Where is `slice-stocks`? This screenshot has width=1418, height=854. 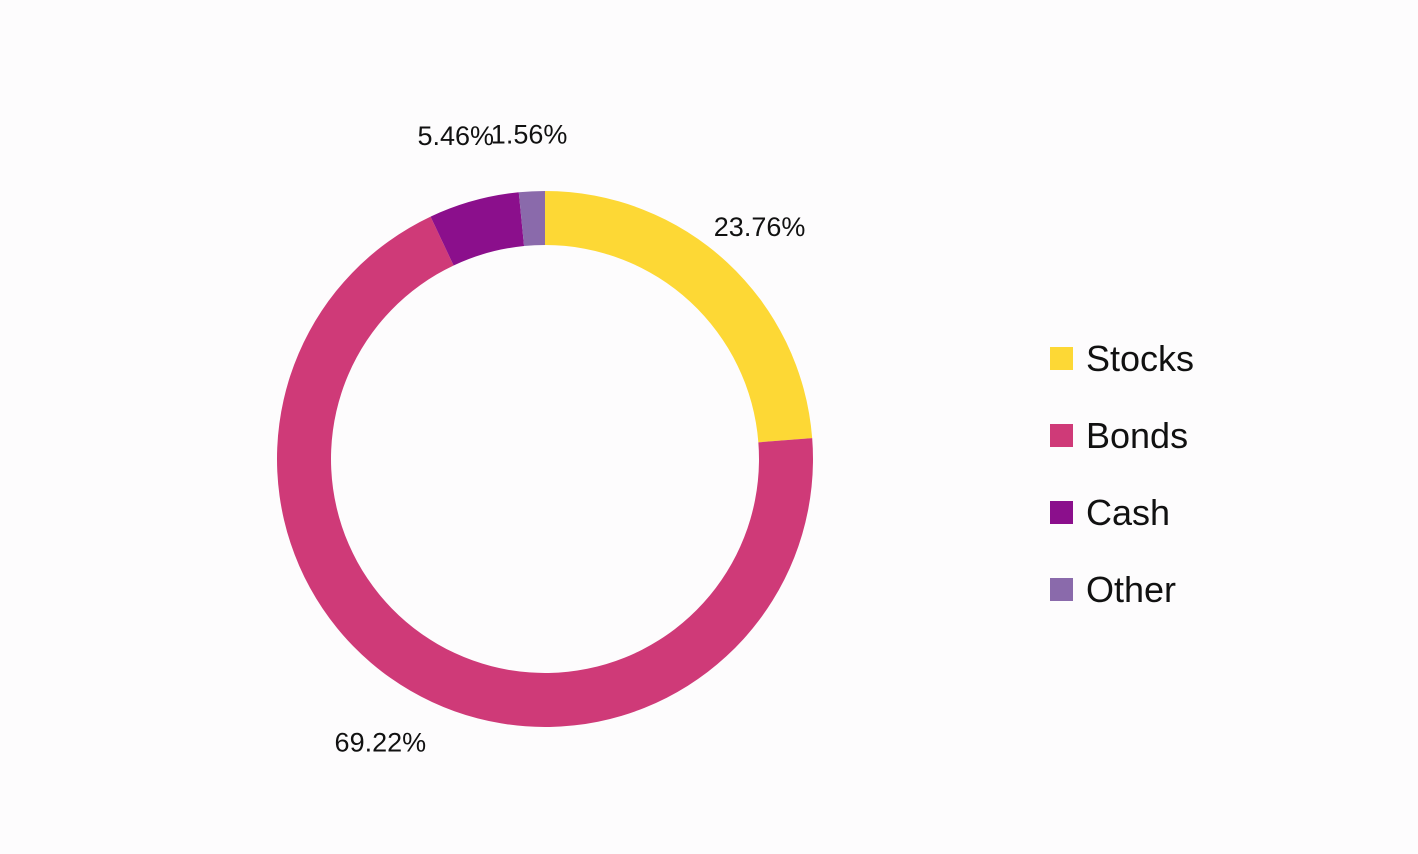
slice-stocks is located at coordinates (679, 317).